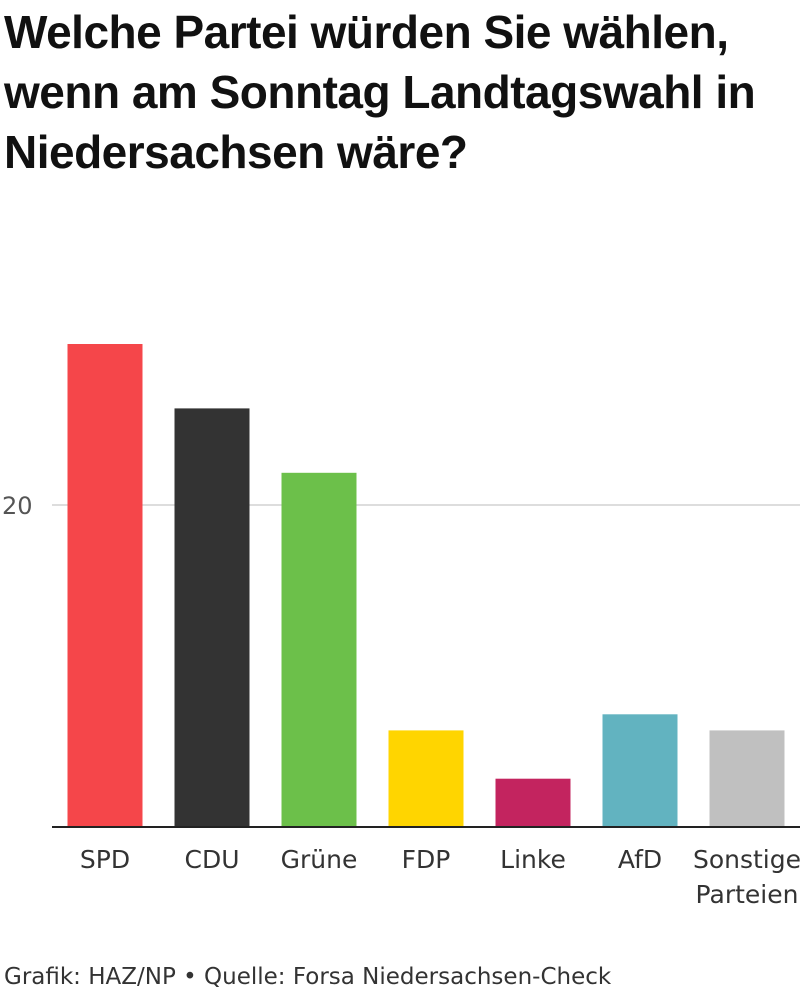 The image size is (800, 1000). Describe the element at coordinates (747, 778) in the screenshot. I see `bar-sonstige-parteien` at that location.